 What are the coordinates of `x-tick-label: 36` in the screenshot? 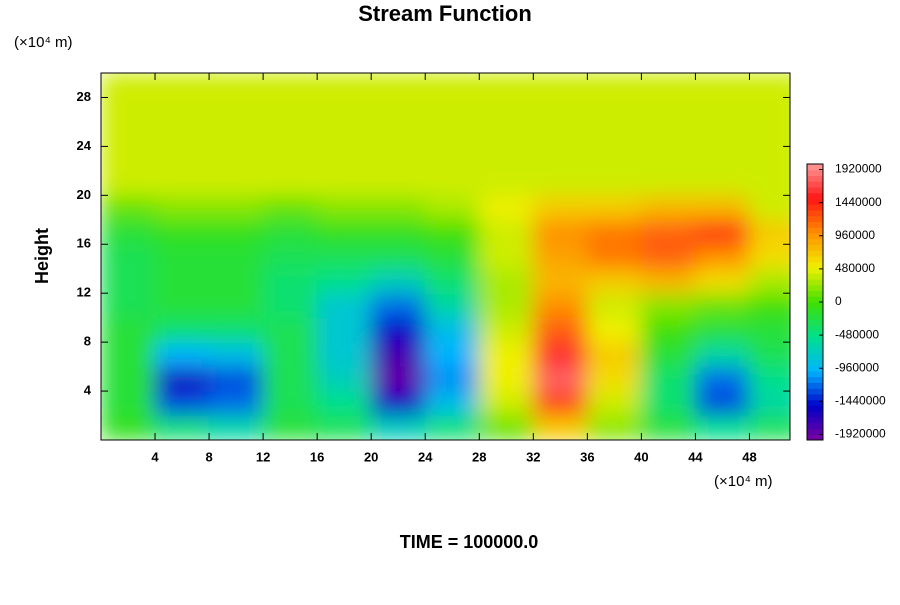 It's located at (587, 456).